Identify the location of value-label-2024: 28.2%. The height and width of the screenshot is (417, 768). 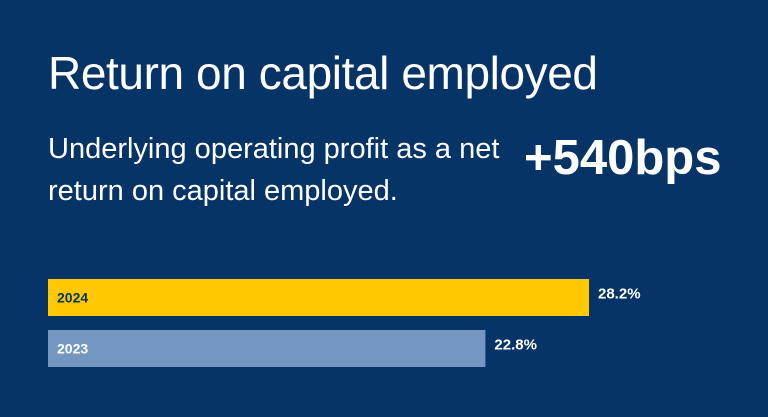
(619, 294).